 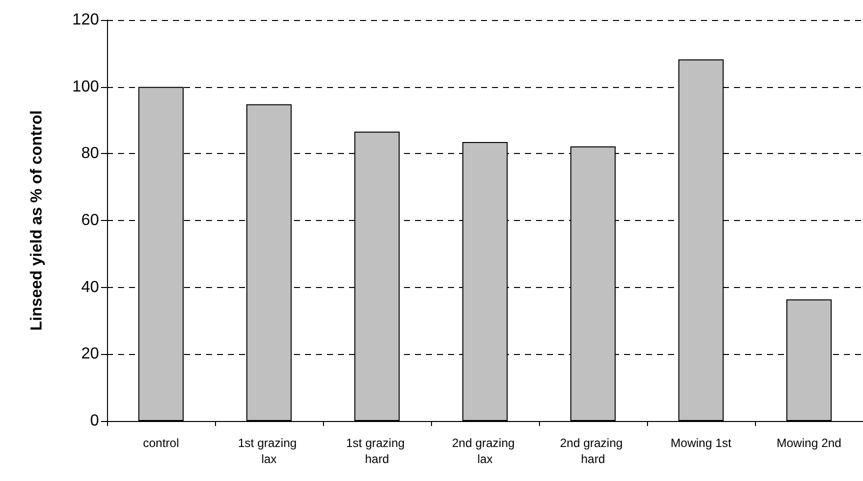 What do you see at coordinates (269, 451) in the screenshot?
I see `x-tick-label: 1st grazing lax` at bounding box center [269, 451].